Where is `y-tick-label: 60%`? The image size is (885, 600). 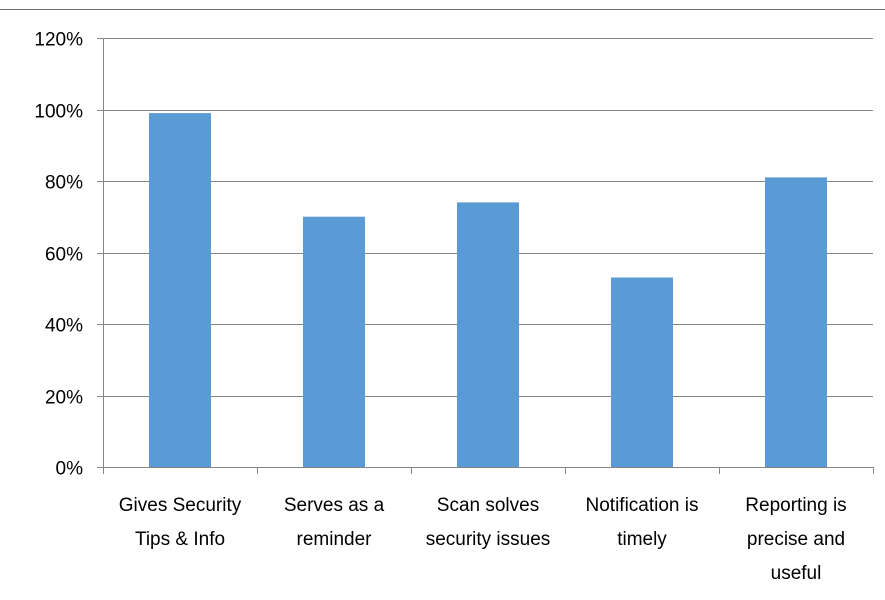
y-tick-label: 60% is located at coordinates (64, 255).